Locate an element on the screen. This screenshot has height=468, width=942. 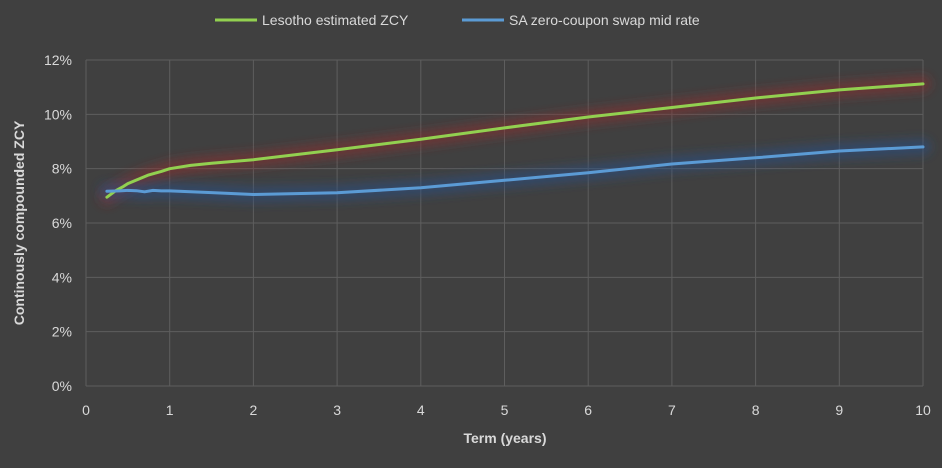
y-tick-label: 8% is located at coordinates (62, 169).